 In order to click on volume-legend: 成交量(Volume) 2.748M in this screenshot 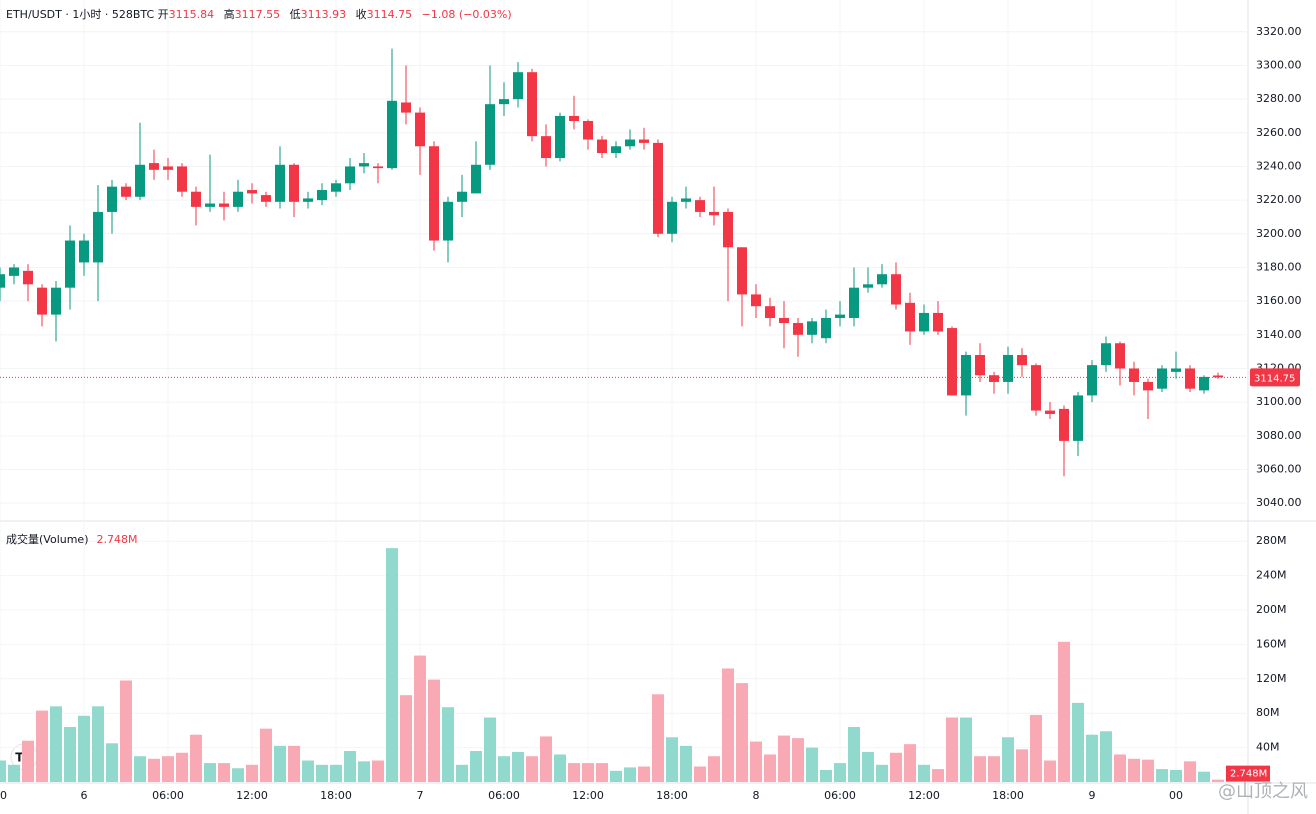, I will do `click(71, 539)`.